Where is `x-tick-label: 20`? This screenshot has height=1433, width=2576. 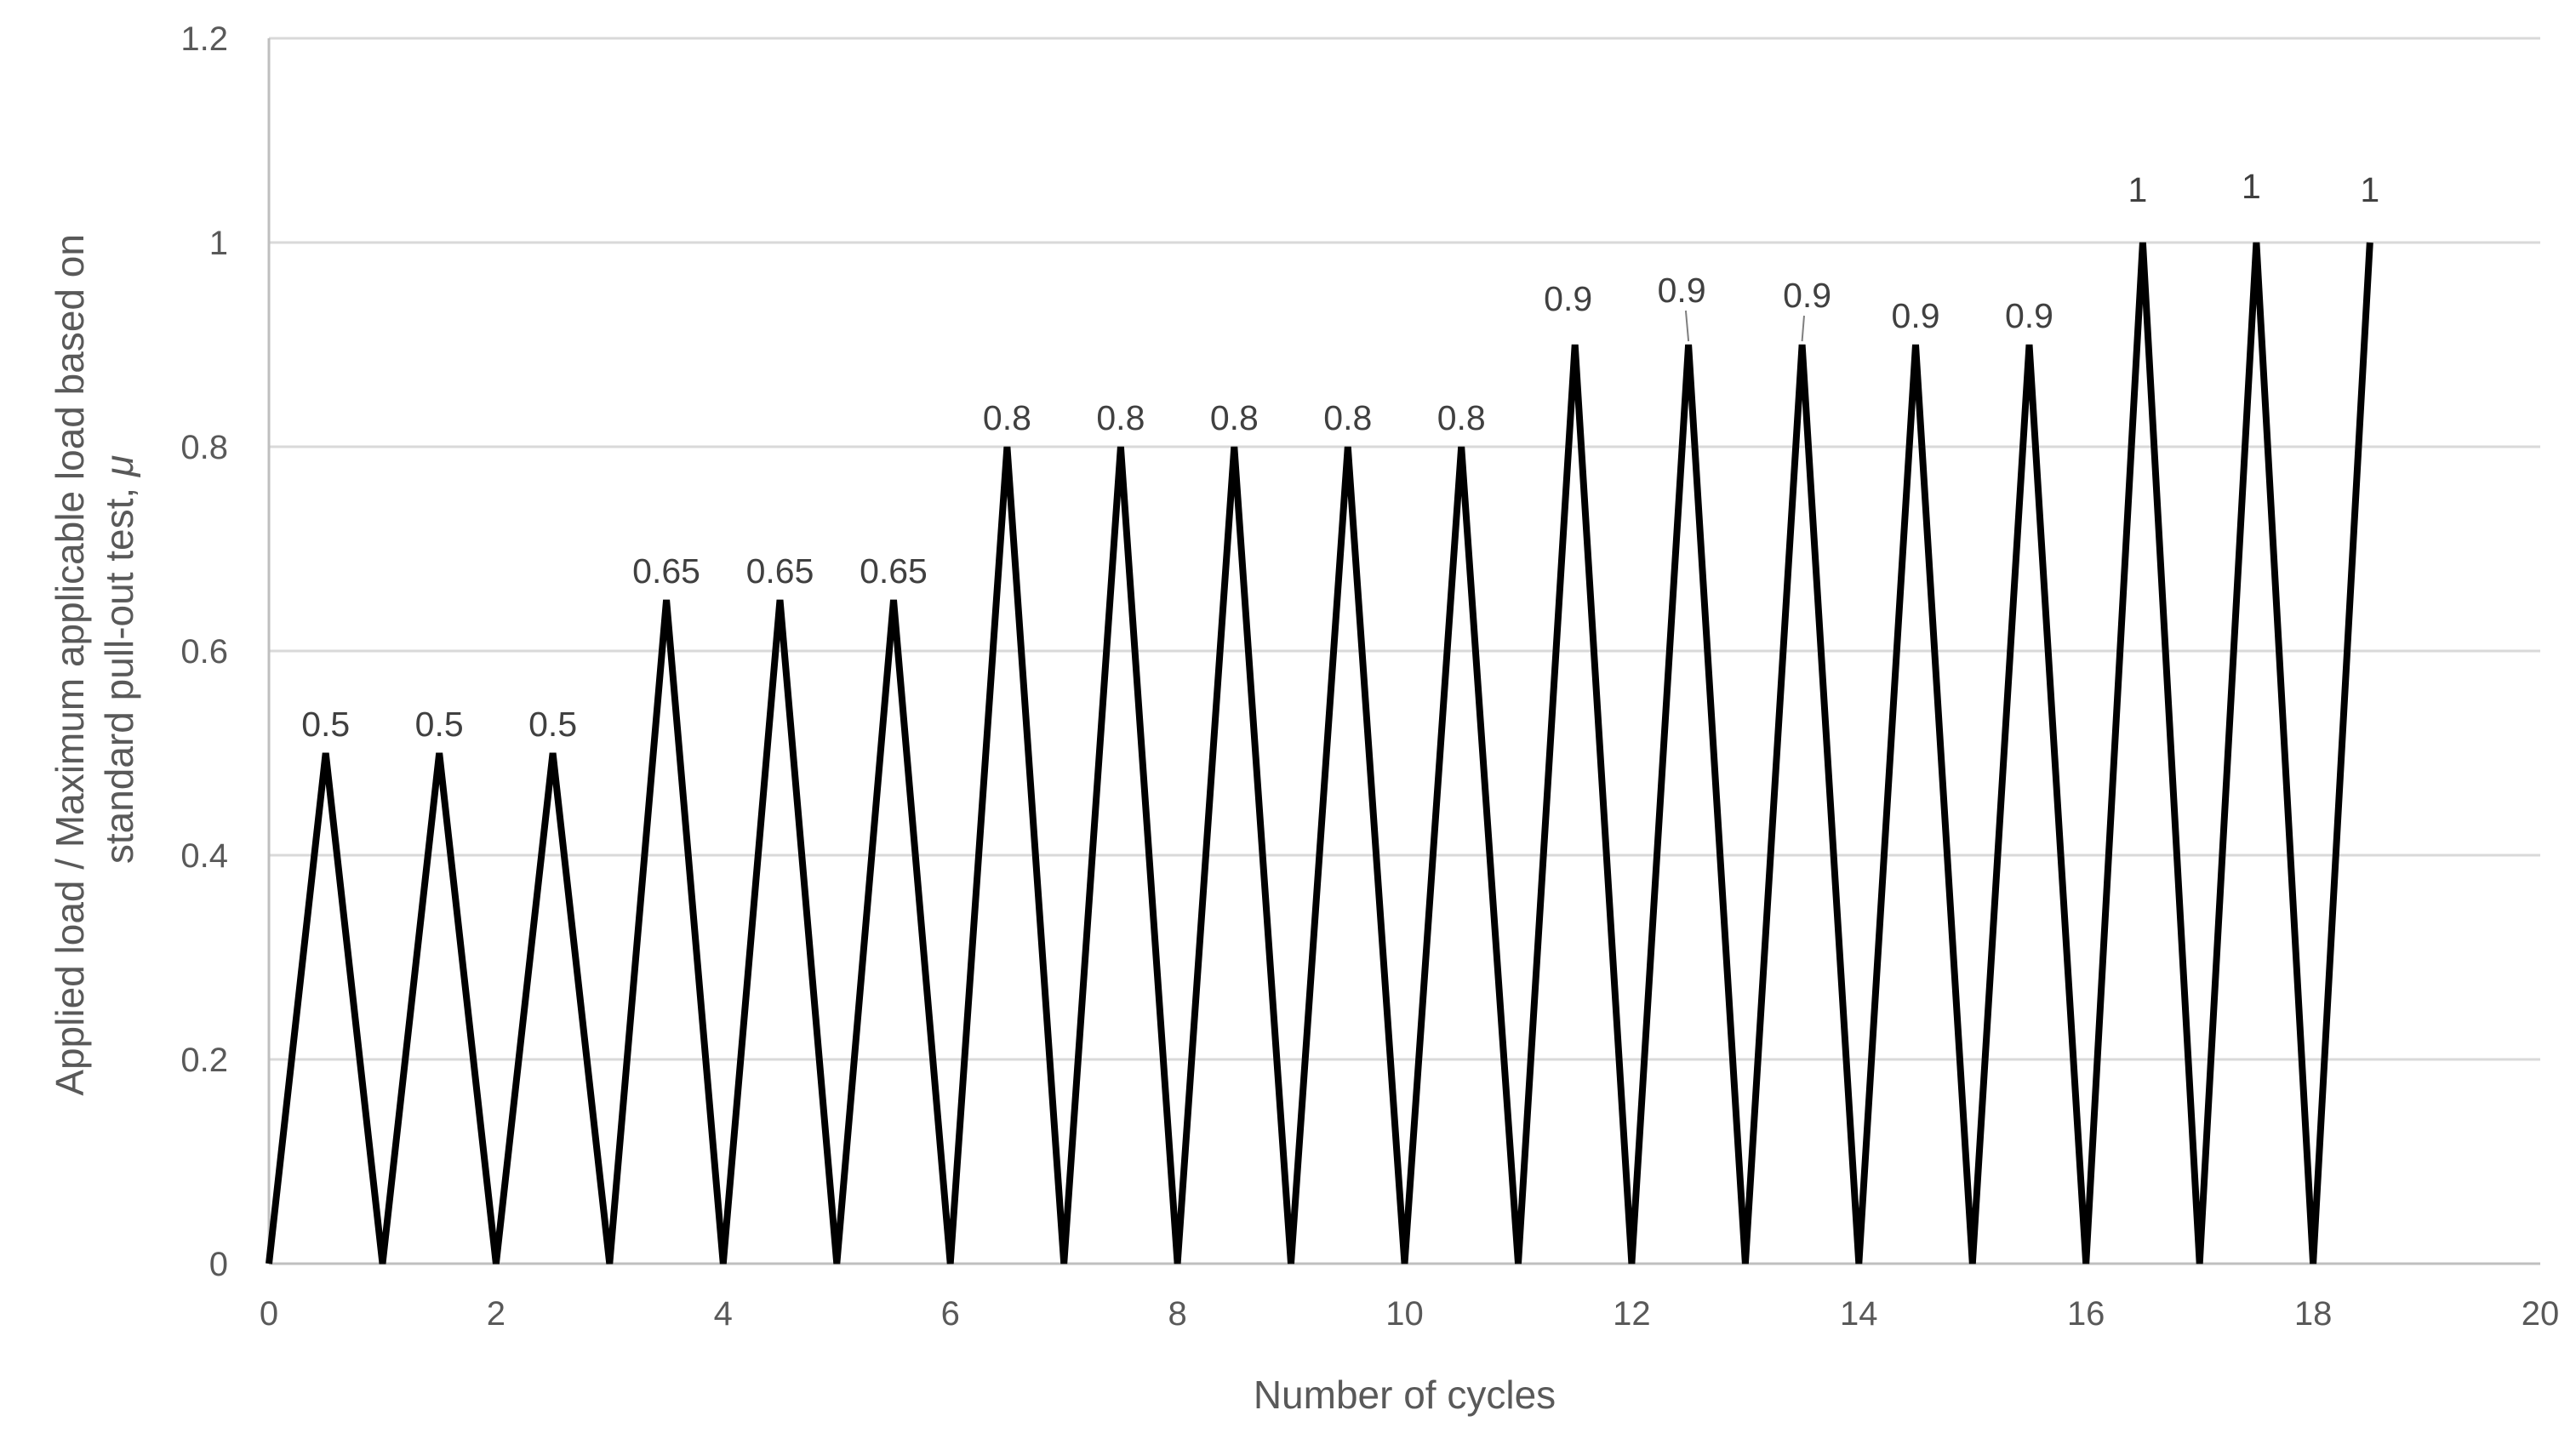 x-tick-label: 20 is located at coordinates (2541, 1314).